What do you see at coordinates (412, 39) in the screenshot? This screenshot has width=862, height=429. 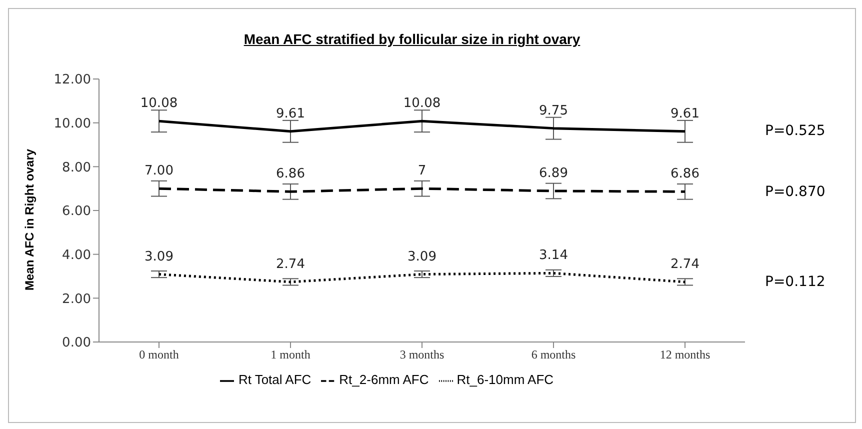 I see `chart-title: Mean AFC stratified by follicular size in right ovary` at bounding box center [412, 39].